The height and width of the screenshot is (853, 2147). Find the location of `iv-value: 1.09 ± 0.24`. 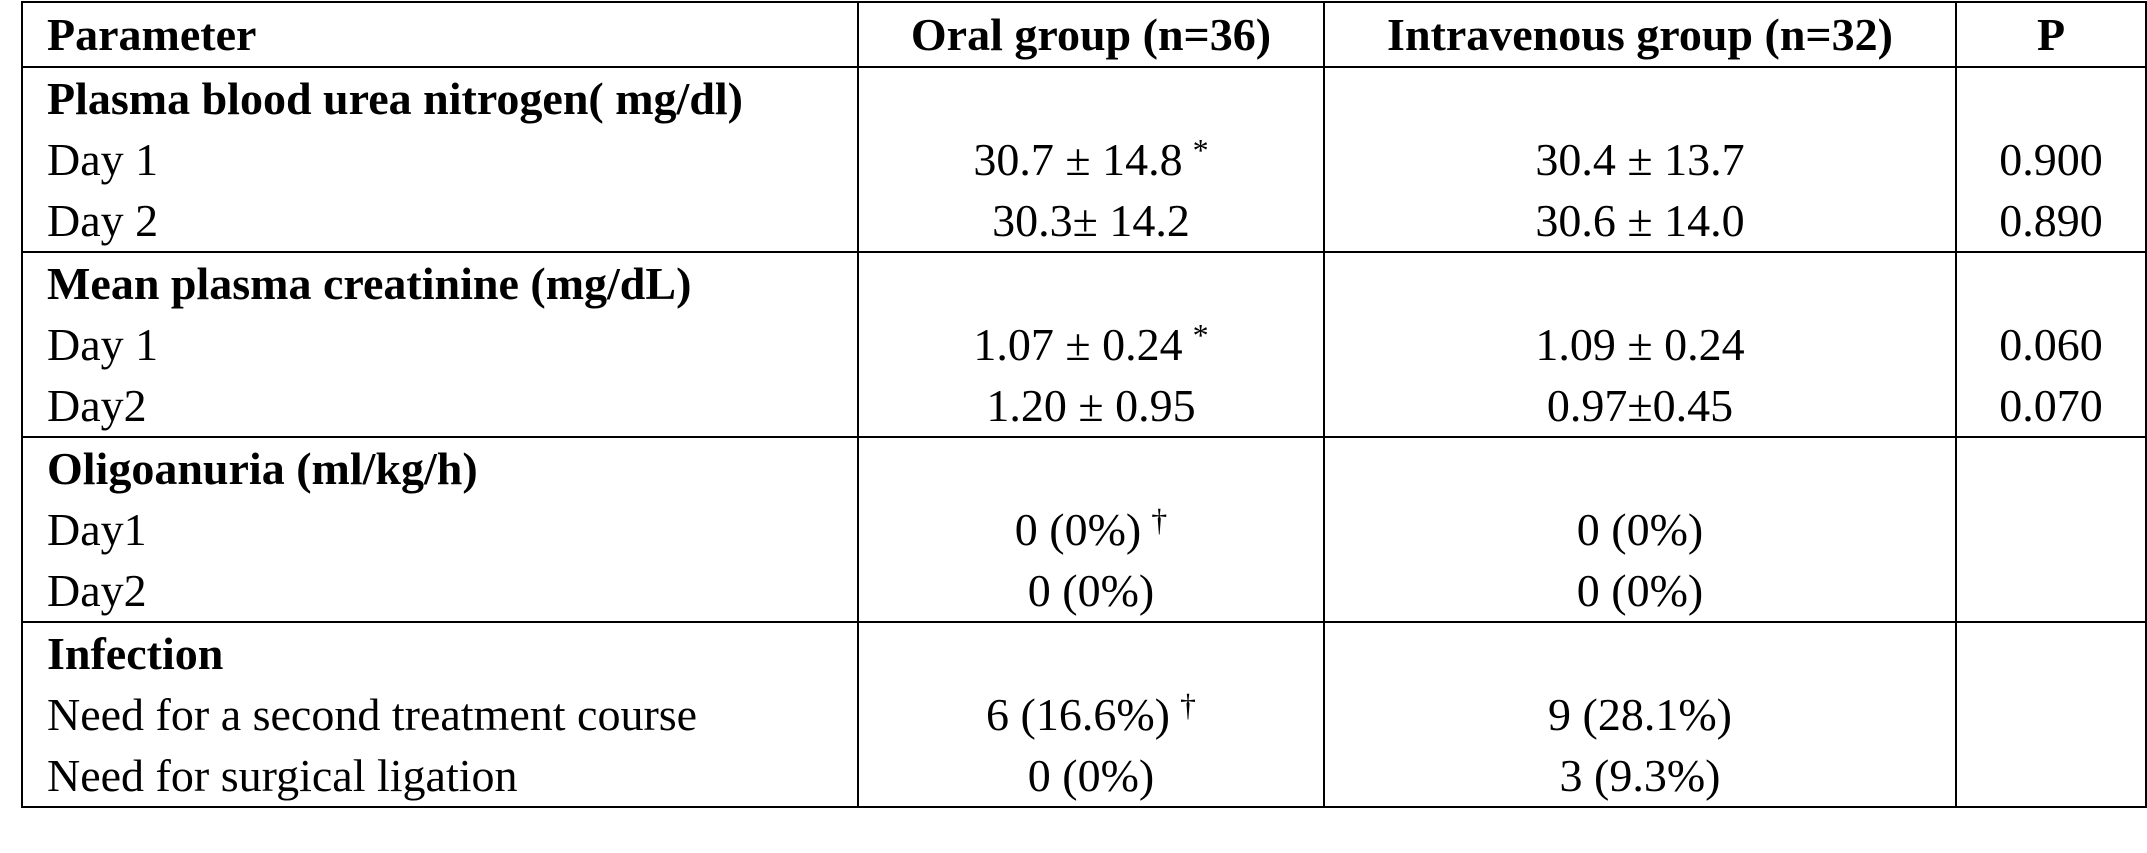

iv-value: 1.09 ± 0.24 is located at coordinates (1640, 344).